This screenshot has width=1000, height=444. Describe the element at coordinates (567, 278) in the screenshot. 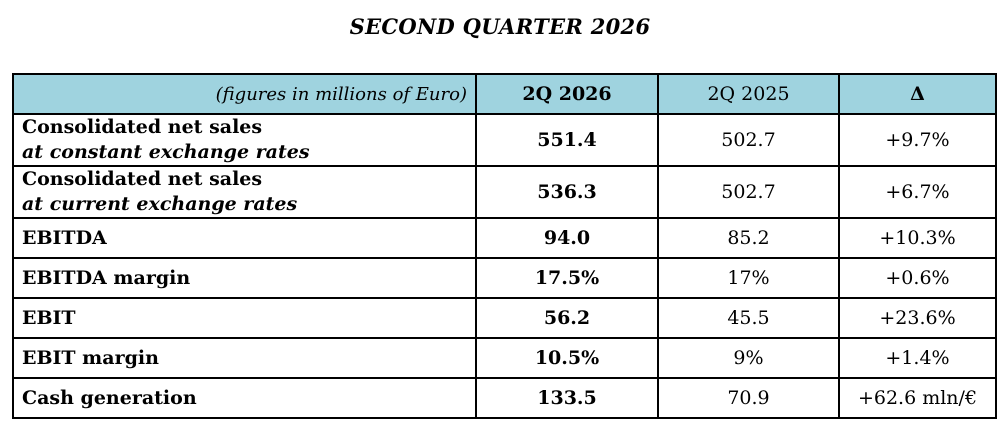

I see `current-value: 17.5%` at that location.